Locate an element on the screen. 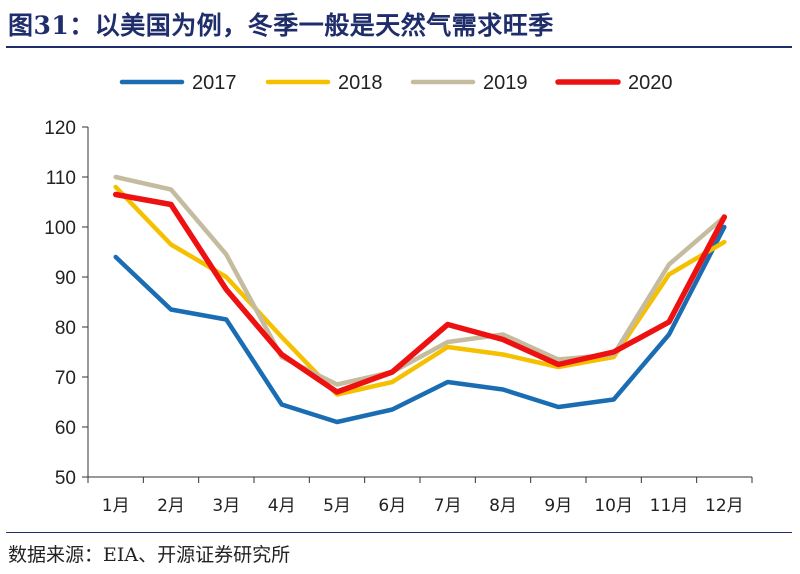 This screenshot has height=574, width=800. data-source-note: 数据来源：EIA、开源证券研究所 is located at coordinates (149, 555).